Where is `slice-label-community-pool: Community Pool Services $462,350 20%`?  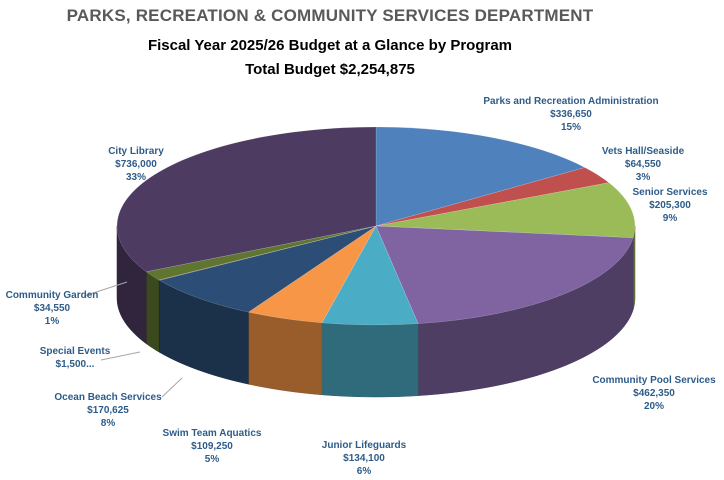
slice-label-community-pool: Community Pool Services $462,350 20% is located at coordinates (653, 393).